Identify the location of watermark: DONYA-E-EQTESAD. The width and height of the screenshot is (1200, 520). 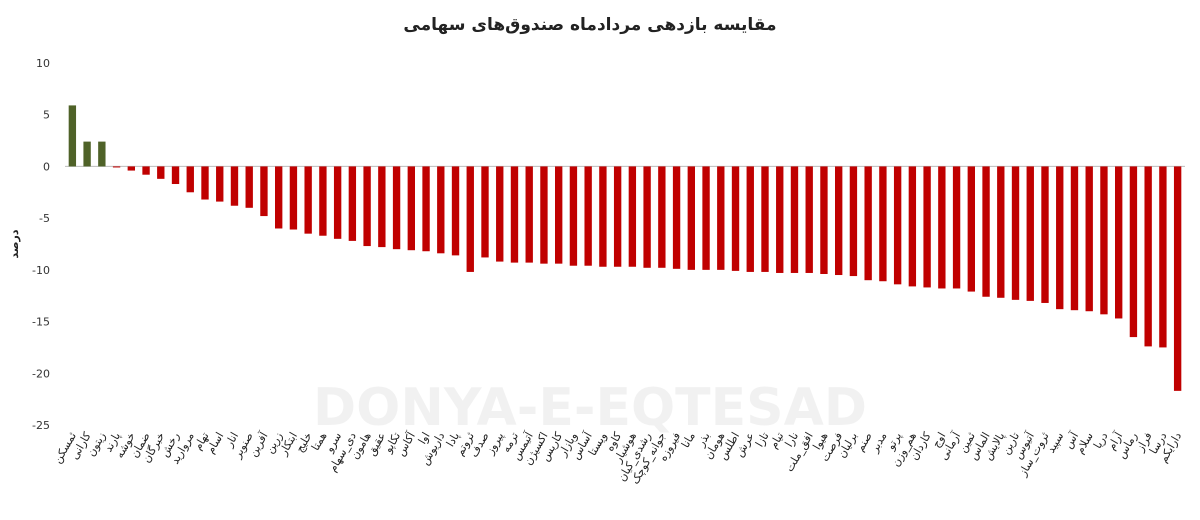
(590, 408).